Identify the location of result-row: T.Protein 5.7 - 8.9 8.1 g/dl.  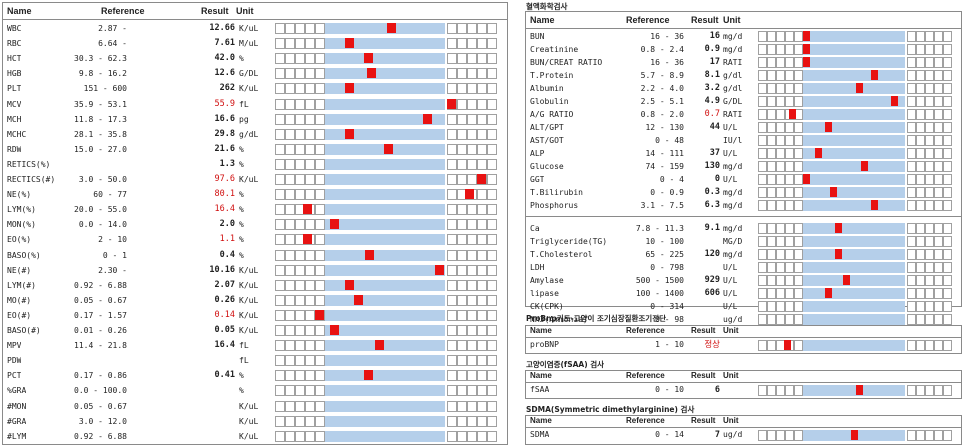
(743, 75).